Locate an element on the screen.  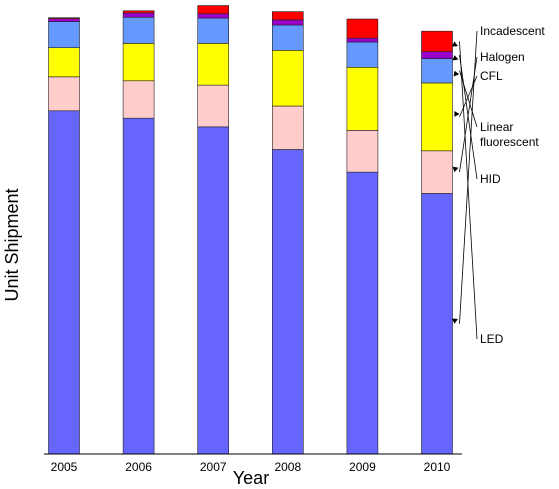
y-axis-label: Unit Shipment is located at coordinates (12, 244).